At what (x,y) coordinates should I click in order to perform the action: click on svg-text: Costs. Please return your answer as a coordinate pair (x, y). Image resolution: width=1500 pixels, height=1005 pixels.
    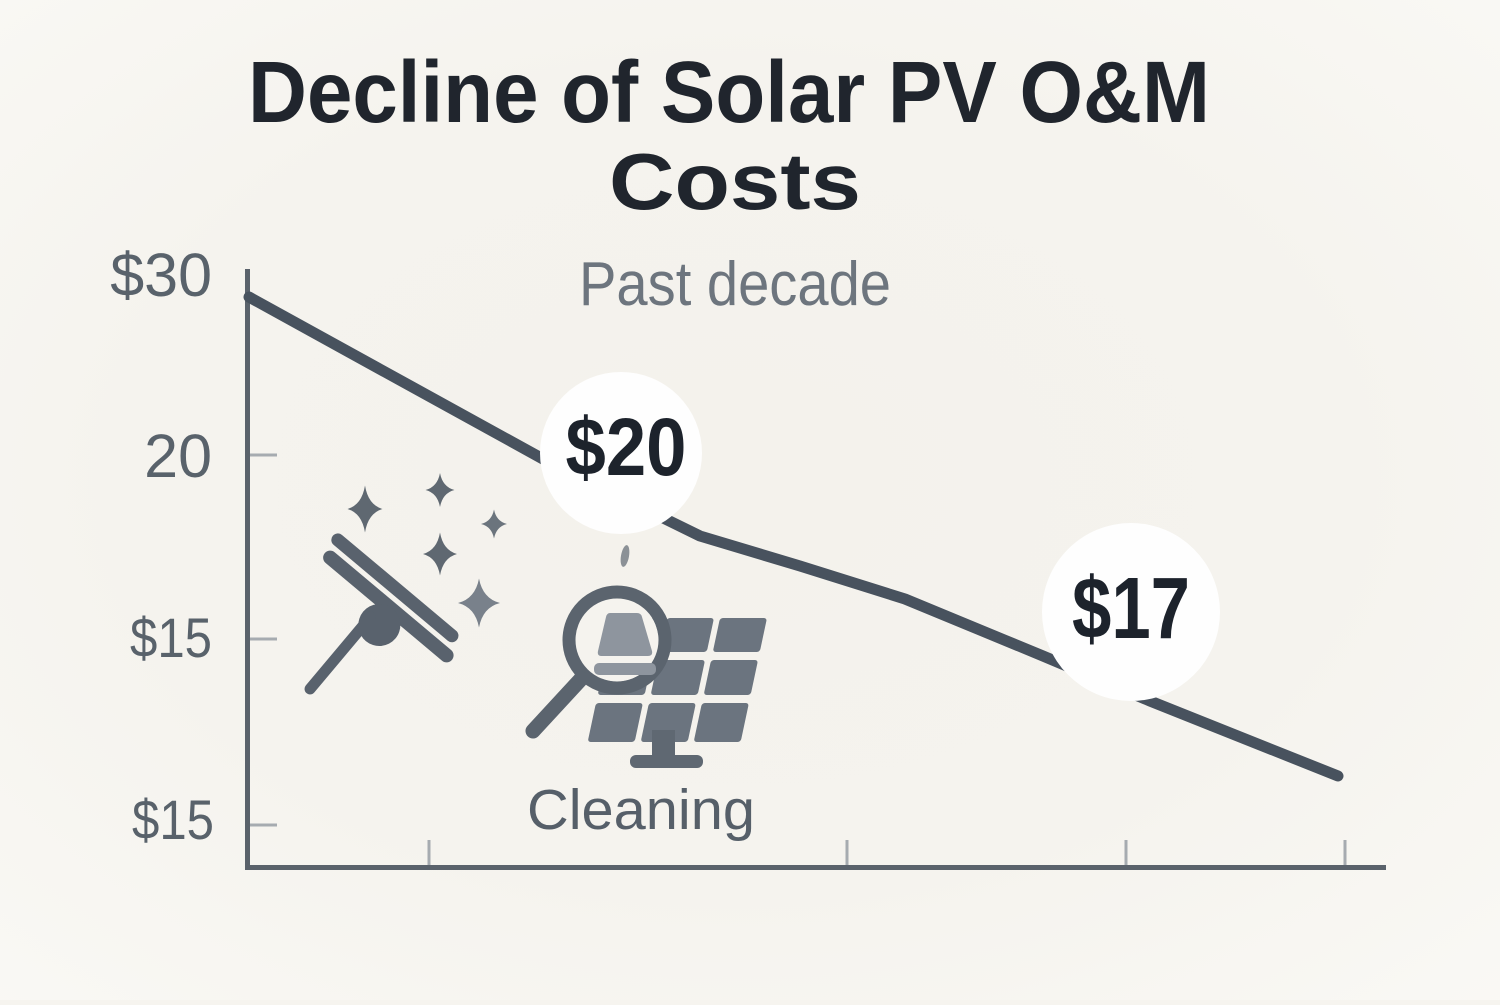
    Looking at the image, I should click on (735, 181).